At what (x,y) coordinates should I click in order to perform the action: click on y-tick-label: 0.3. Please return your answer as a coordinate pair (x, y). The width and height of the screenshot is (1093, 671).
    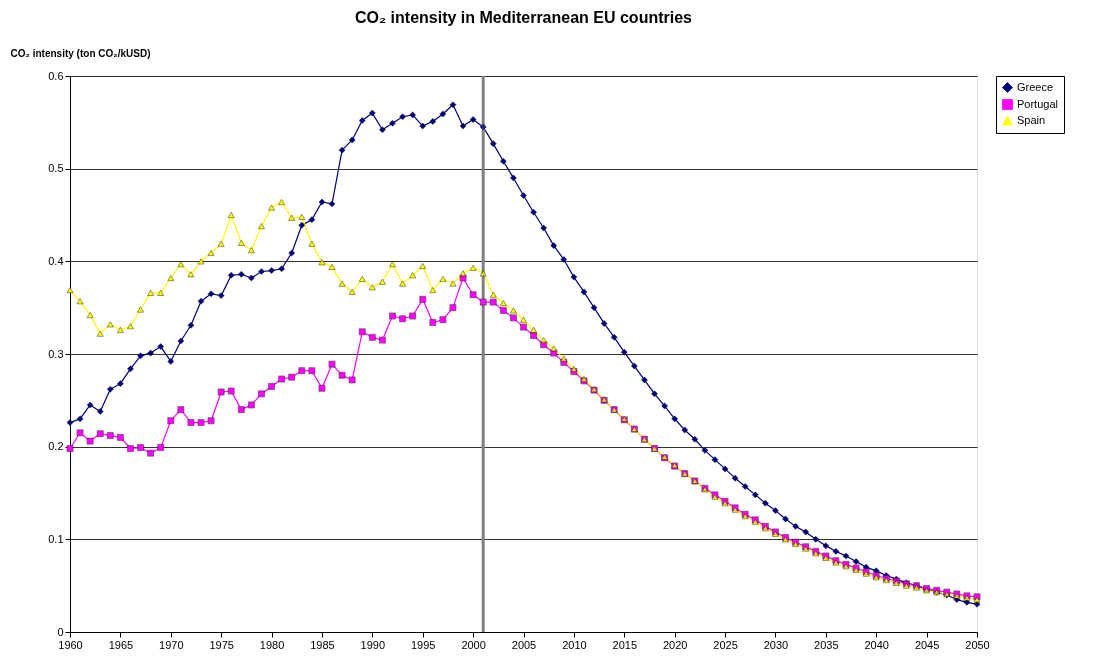
    Looking at the image, I should click on (56, 353).